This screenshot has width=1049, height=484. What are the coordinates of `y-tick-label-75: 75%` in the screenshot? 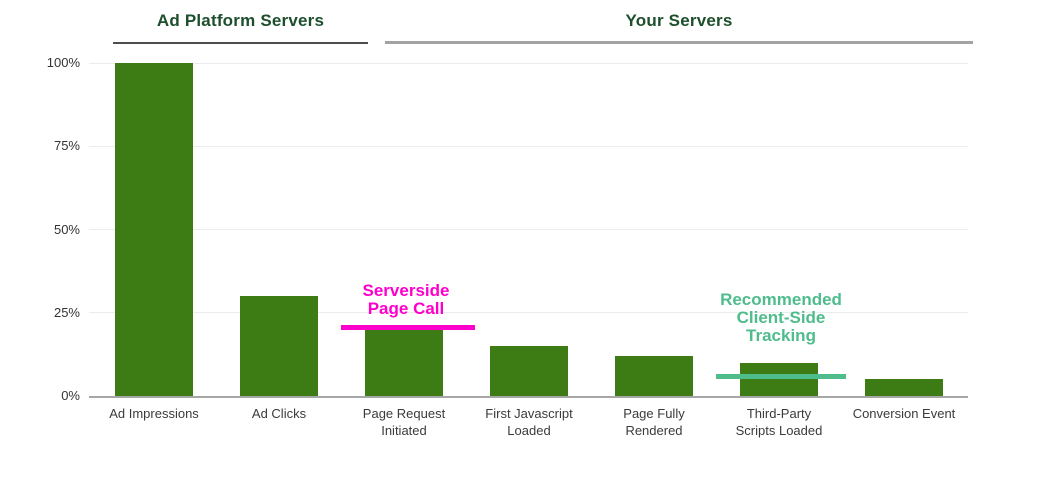 It's located at (66, 146).